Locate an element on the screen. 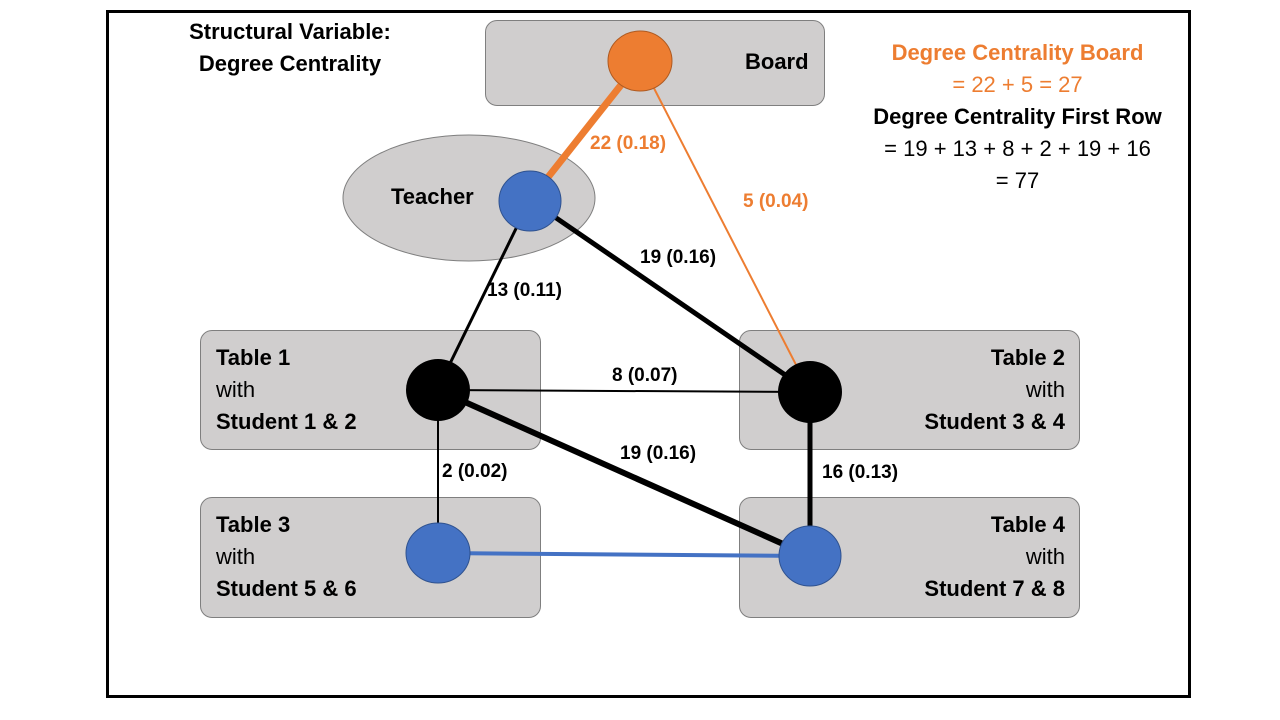  edge-label-table2-table4: 16 (0.13) is located at coordinates (860, 472).